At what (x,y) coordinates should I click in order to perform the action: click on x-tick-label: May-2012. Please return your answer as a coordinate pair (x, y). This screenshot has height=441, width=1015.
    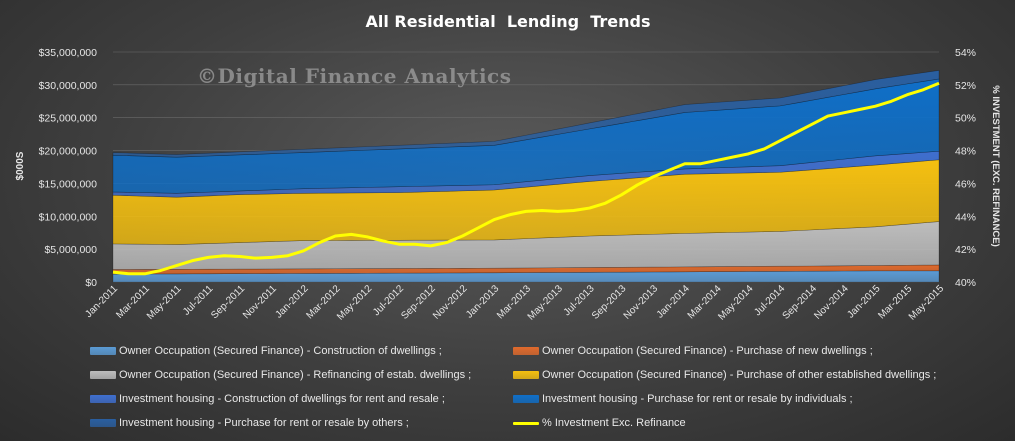
    Looking at the image, I should click on (355, 303).